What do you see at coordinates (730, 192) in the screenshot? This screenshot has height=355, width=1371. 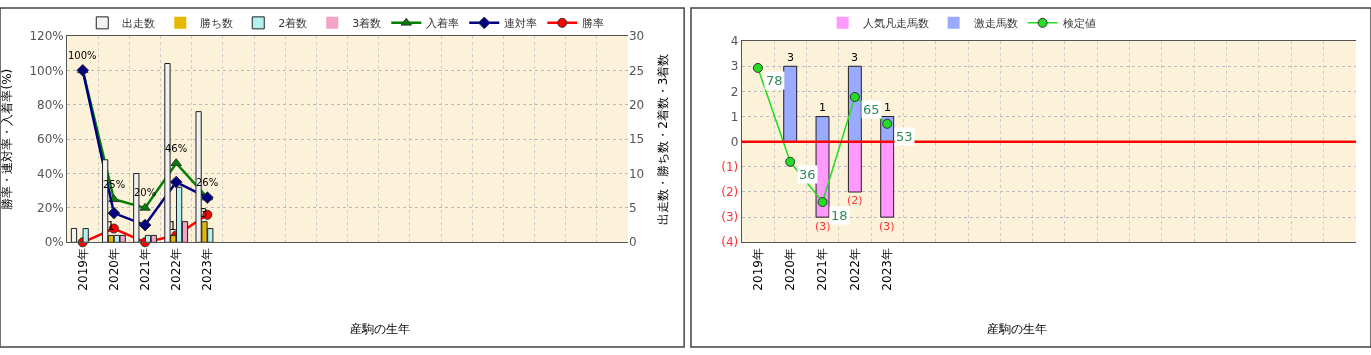 I see `y-tick-label: (2)` at bounding box center [730, 192].